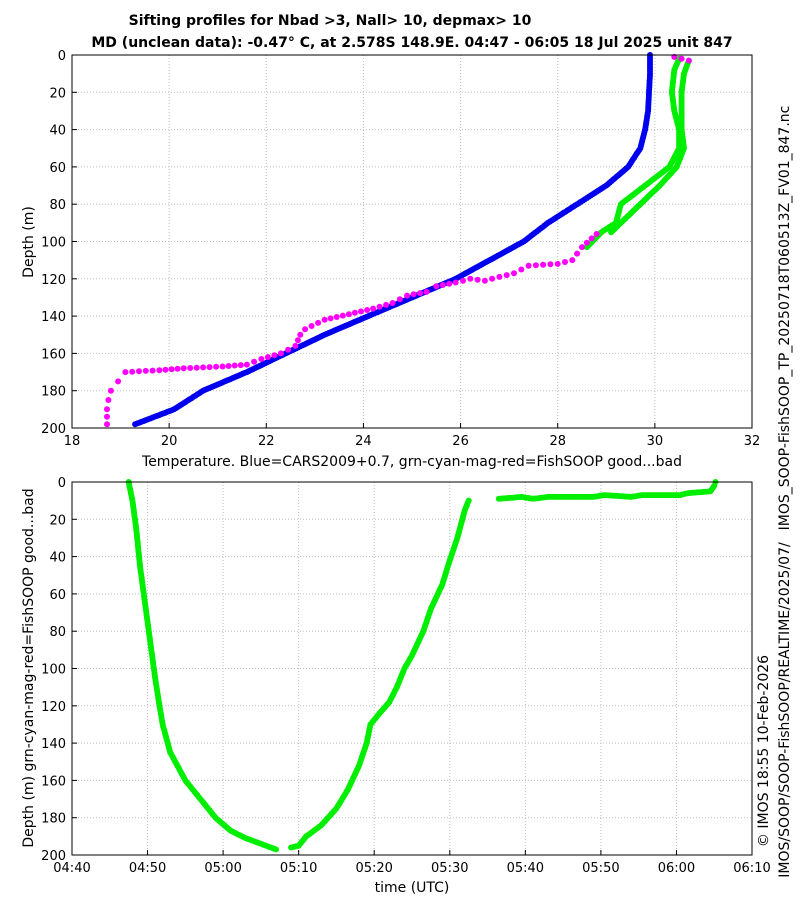 Image resolution: width=800 pixels, height=904 pixels. Describe the element at coordinates (29, 242) in the screenshot. I see `top-y-axis-label: Depth (m)` at that location.